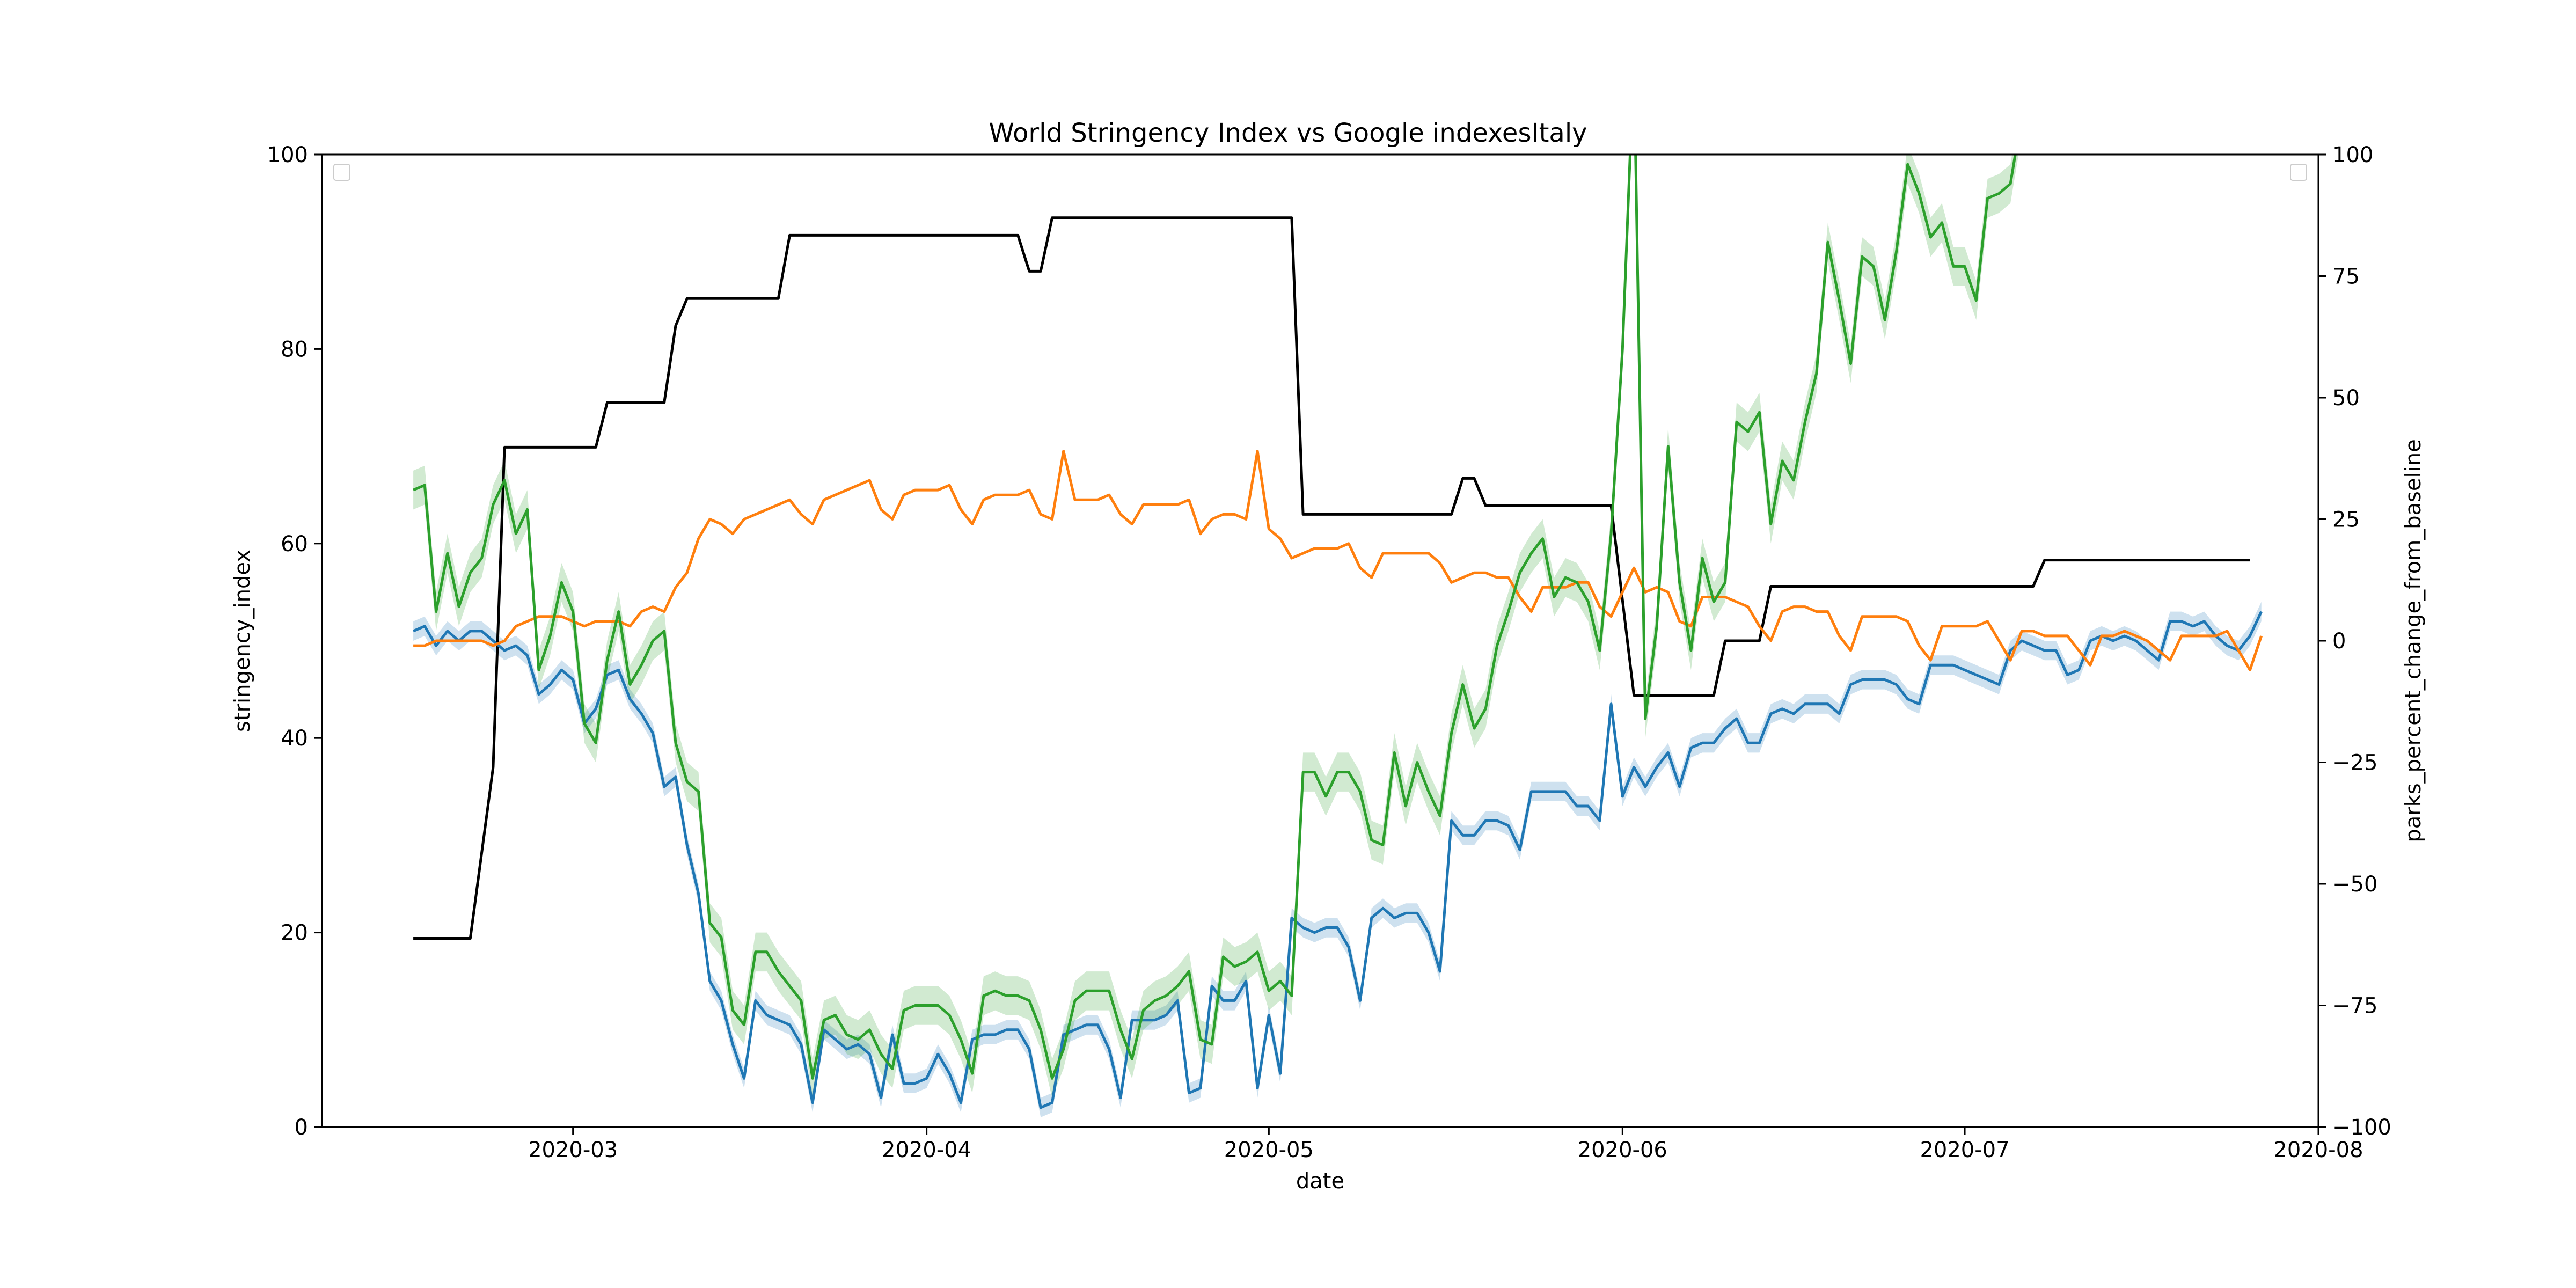 The height and width of the screenshot is (1288, 2576). I want to click on y-tick-label-5: 100, so click(287, 155).